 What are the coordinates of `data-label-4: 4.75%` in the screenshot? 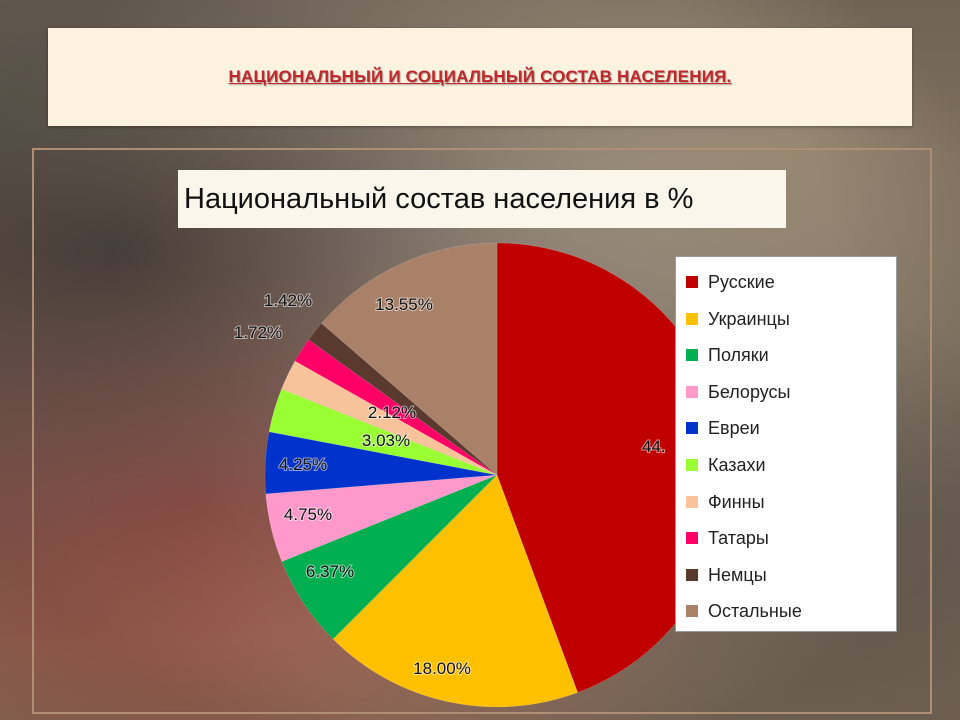 It's located at (308, 514).